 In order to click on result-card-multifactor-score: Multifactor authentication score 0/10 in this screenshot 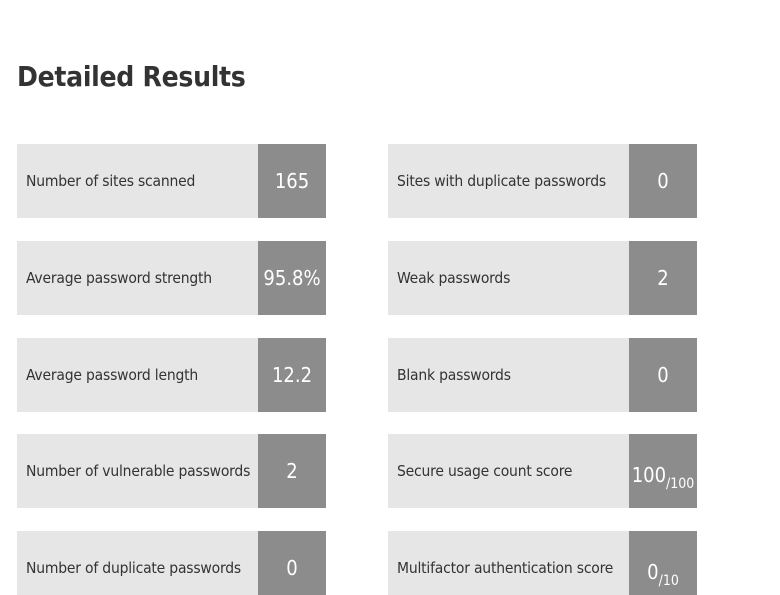, I will do `click(542, 563)`.